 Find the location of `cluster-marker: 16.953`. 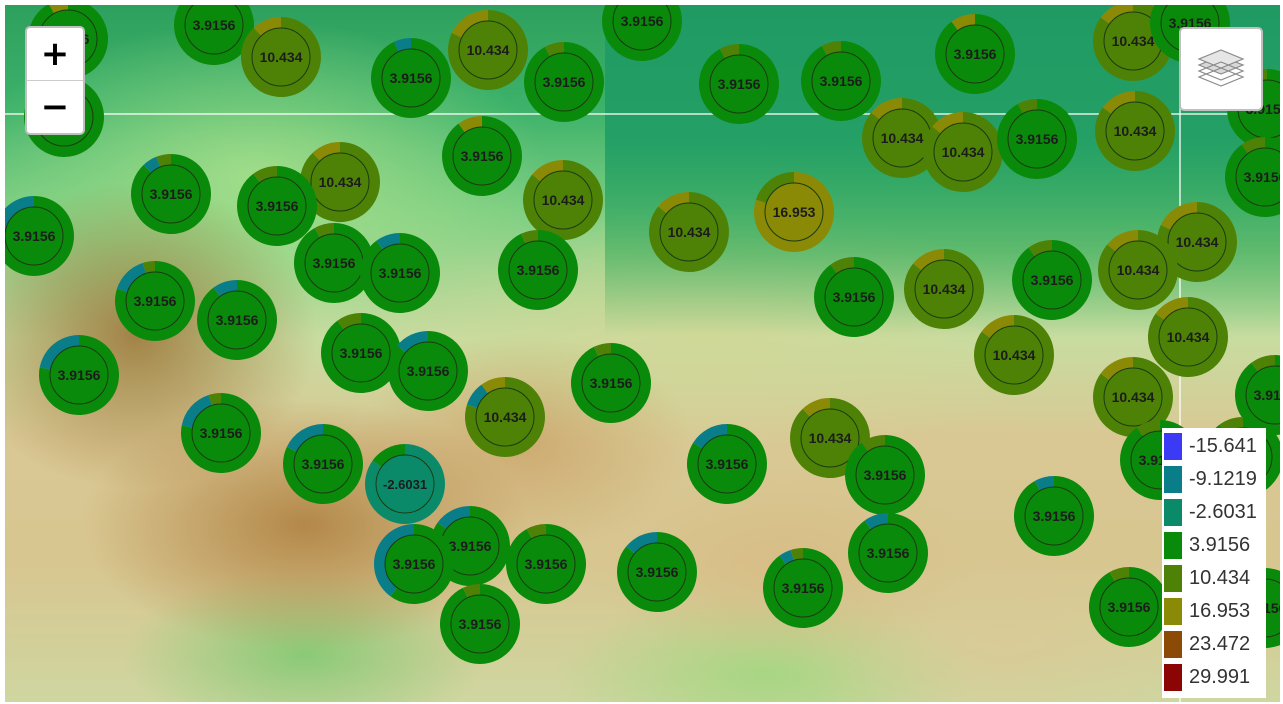

cluster-marker: 16.953 is located at coordinates (794, 212).